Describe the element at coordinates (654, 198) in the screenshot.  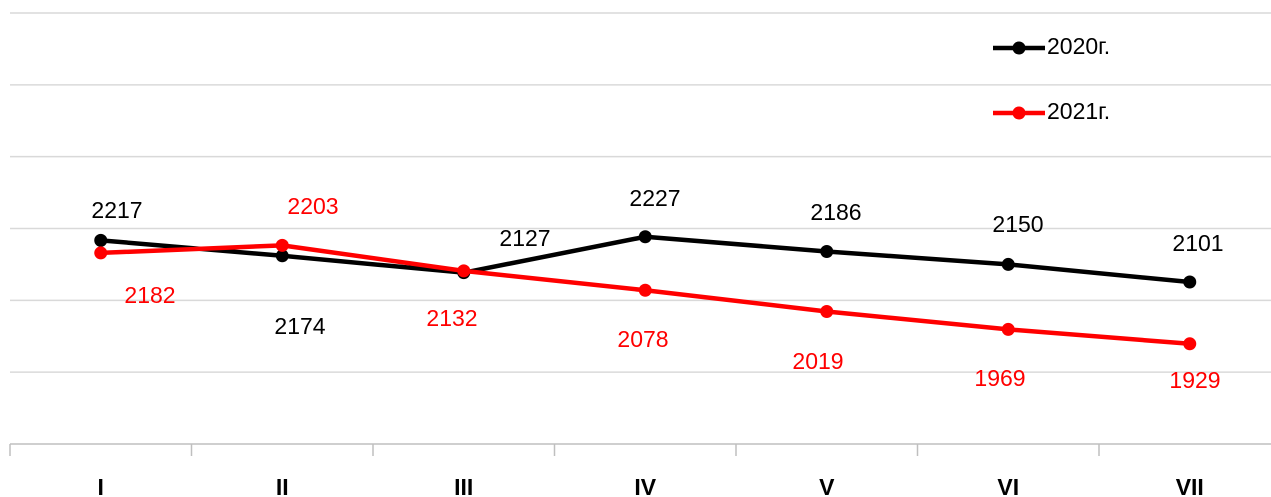
I see `data-label: 2227` at that location.